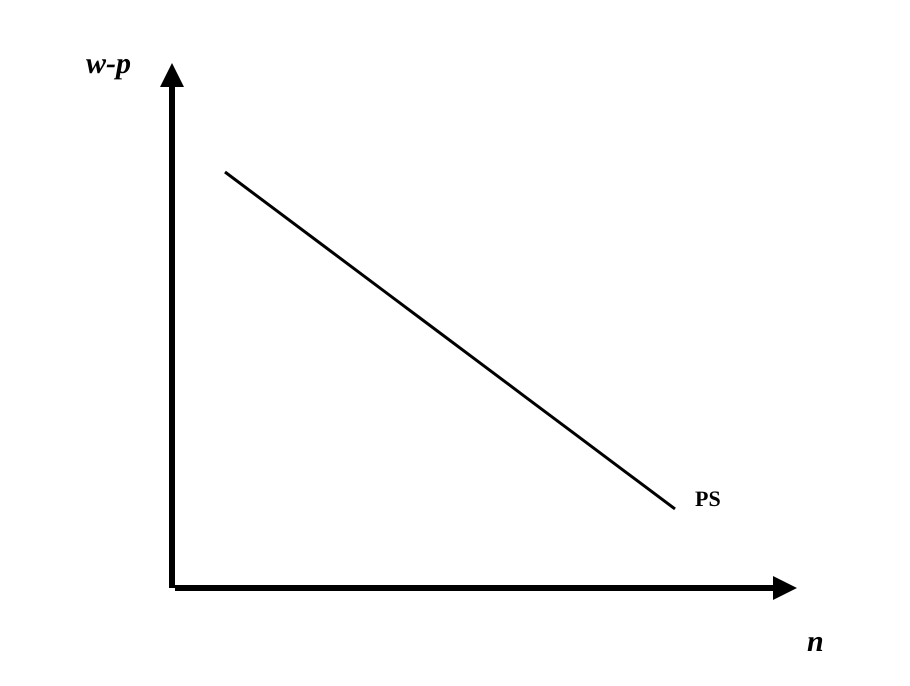  What do you see at coordinates (708, 498) in the screenshot?
I see `series-label: PS` at bounding box center [708, 498].